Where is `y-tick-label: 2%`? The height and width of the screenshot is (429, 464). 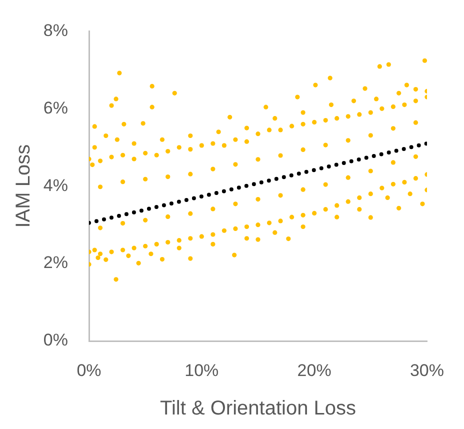 y-tick-label: 2% is located at coordinates (55, 262).